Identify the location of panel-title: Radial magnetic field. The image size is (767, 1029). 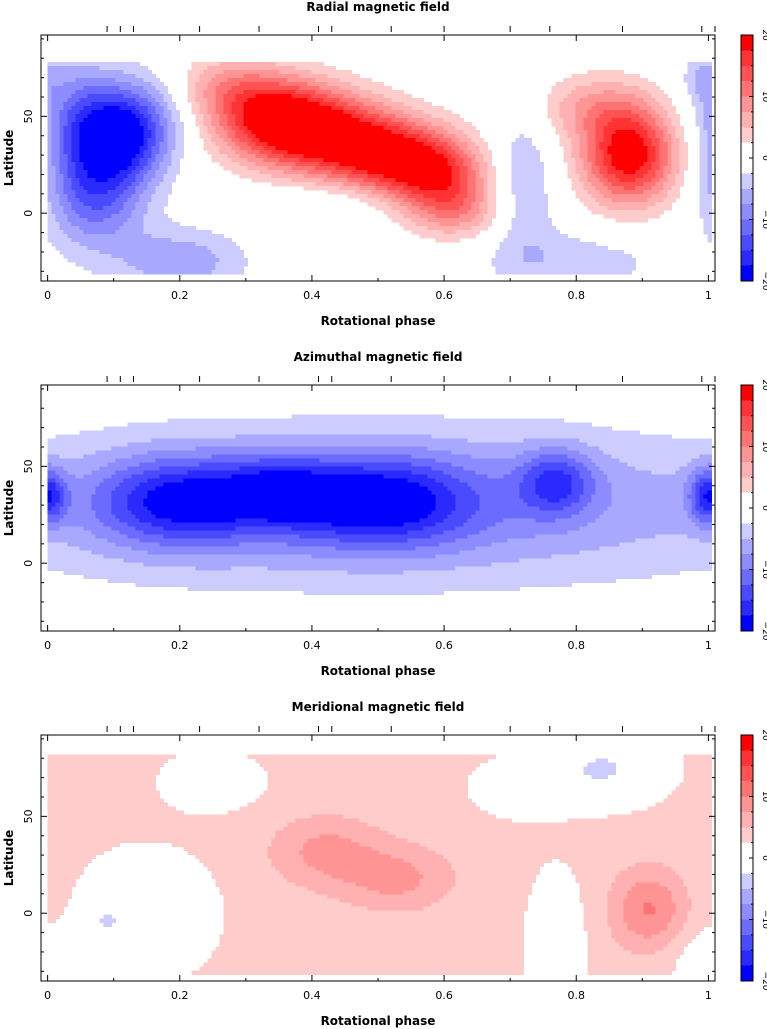
(377, 7).